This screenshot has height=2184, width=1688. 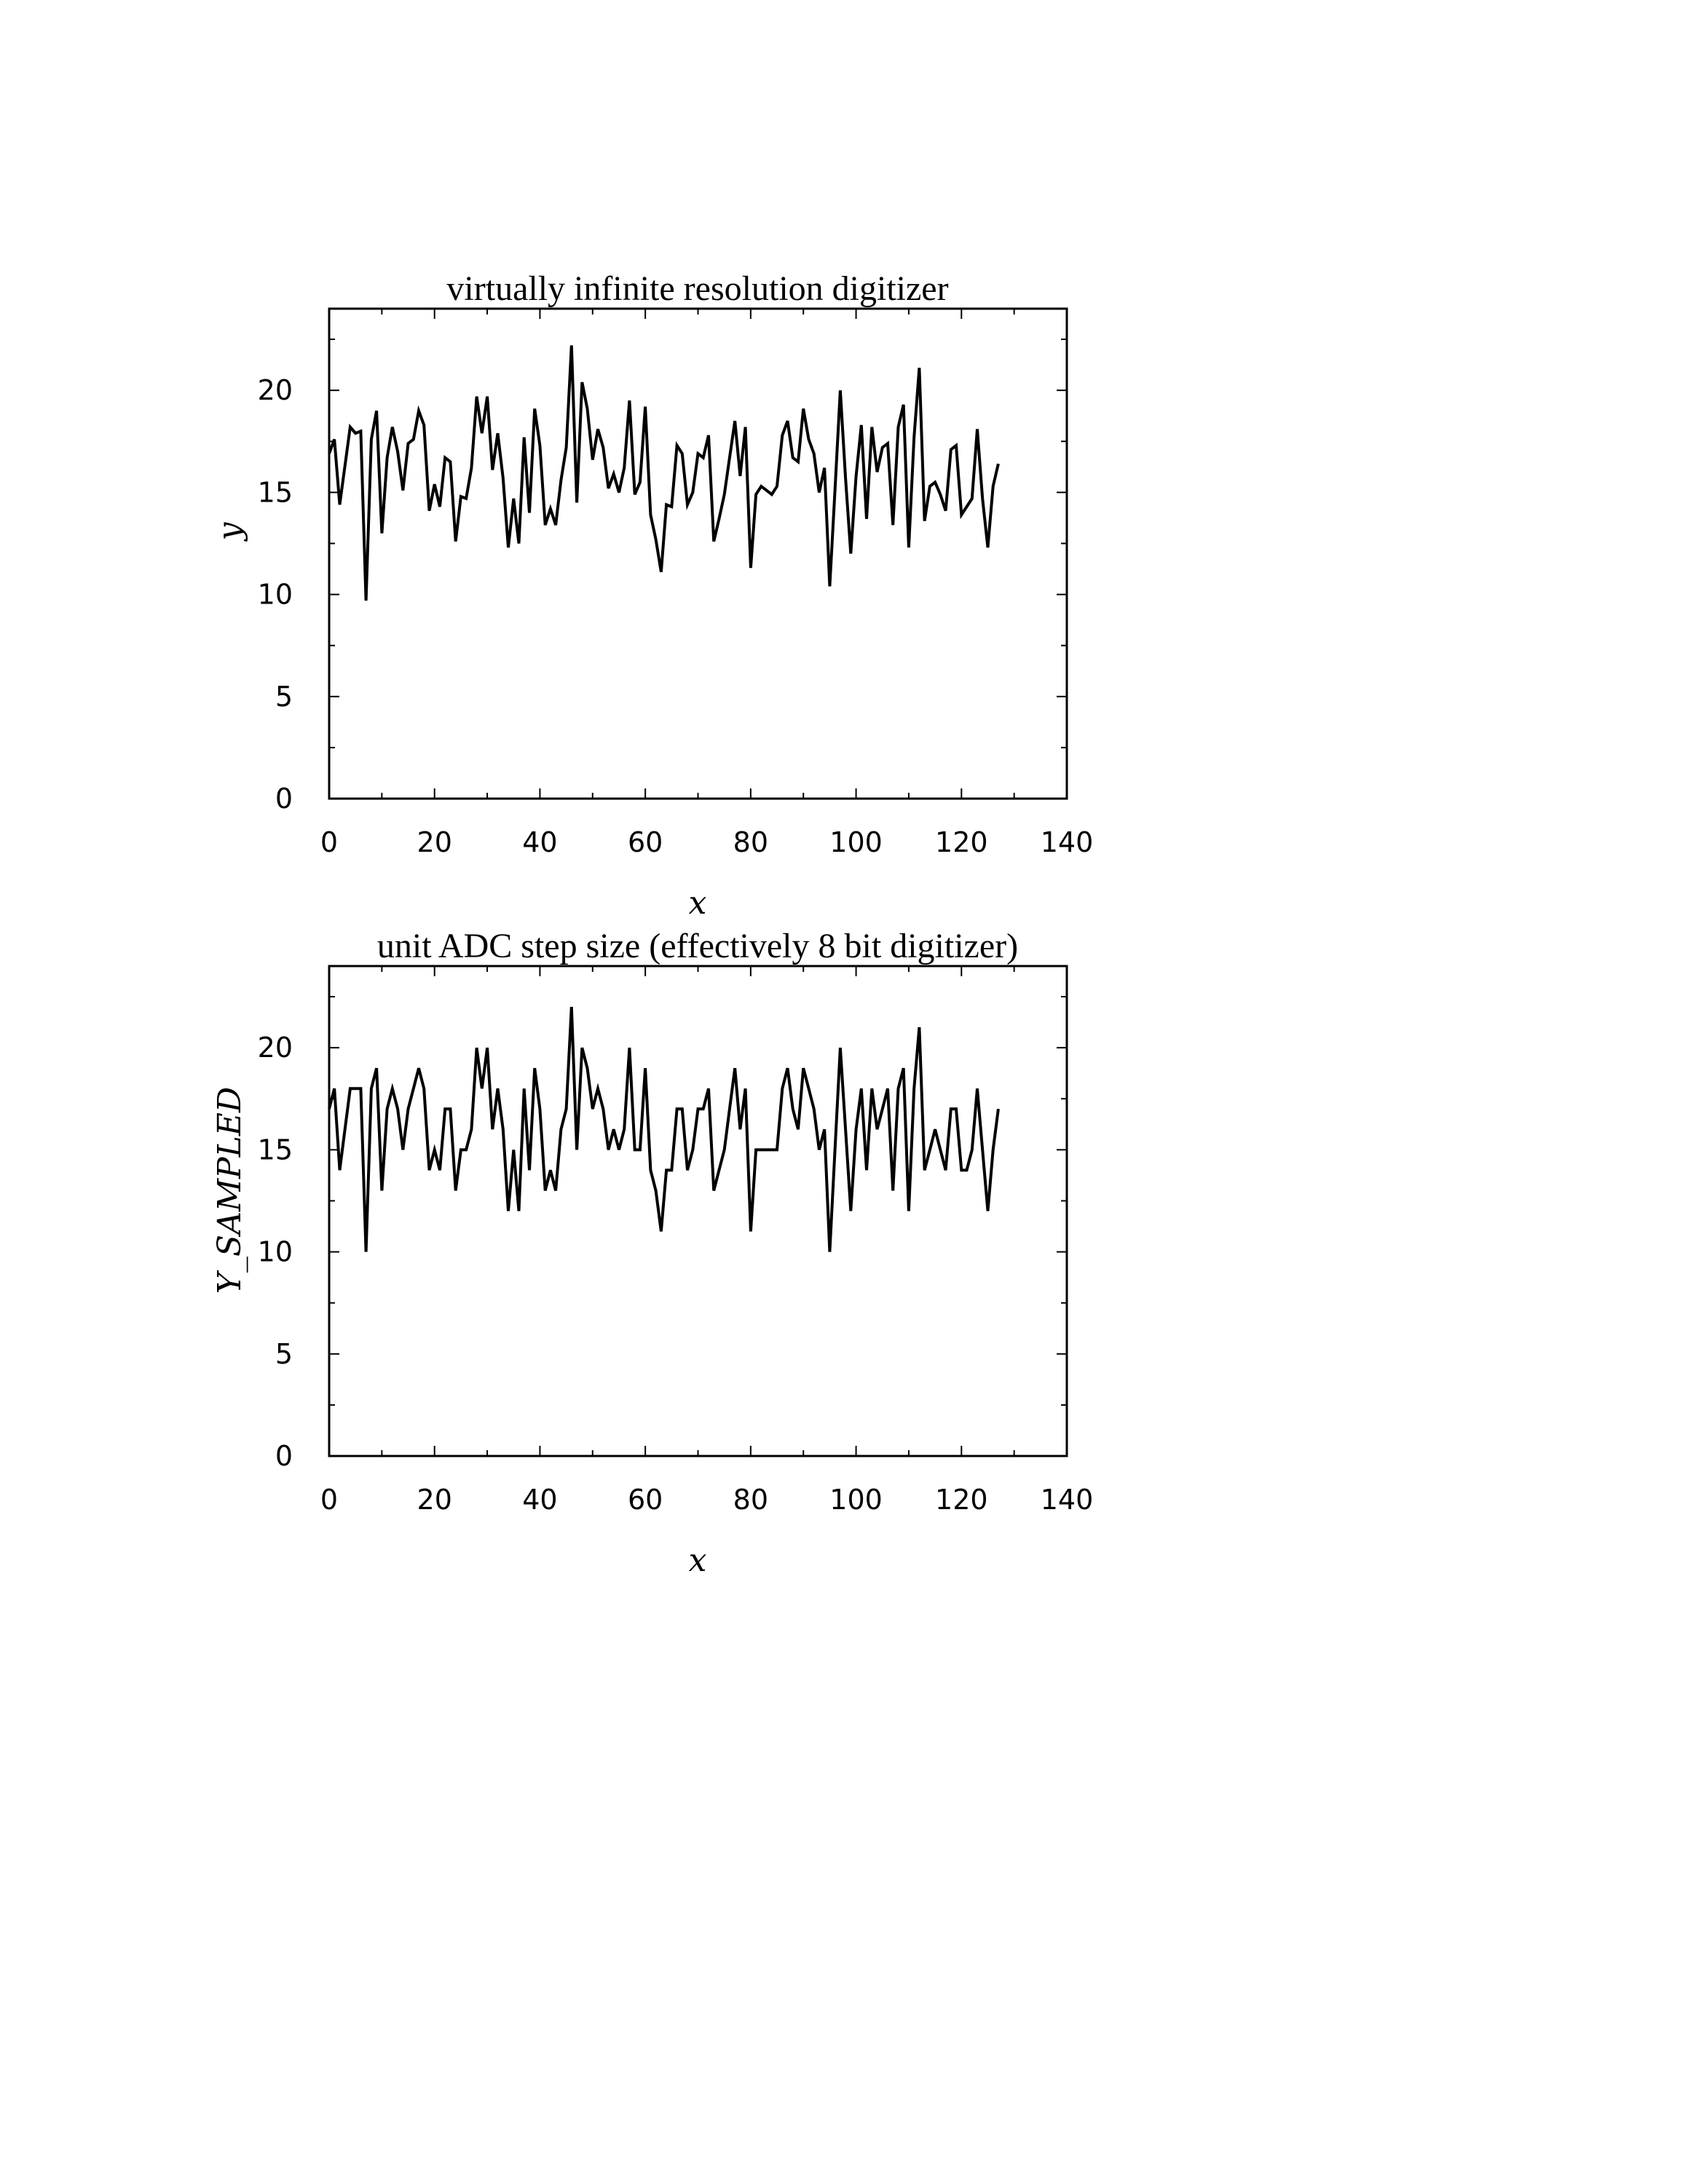 I want to click on chart-title: virtually infinite resolution digitizer, so click(x=697, y=288).